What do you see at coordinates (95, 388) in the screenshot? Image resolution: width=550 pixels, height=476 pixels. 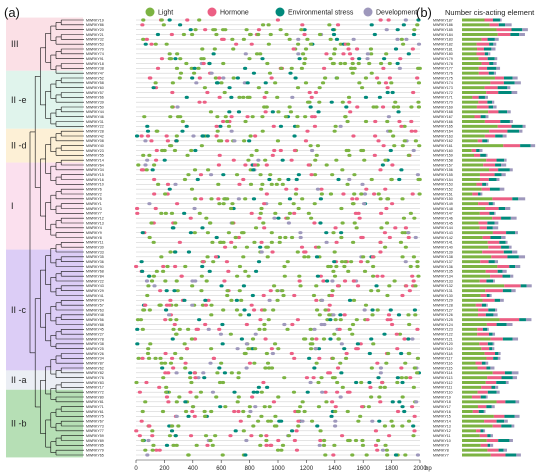 I see `gene-label: MWRKY17` at bounding box center [95, 388].